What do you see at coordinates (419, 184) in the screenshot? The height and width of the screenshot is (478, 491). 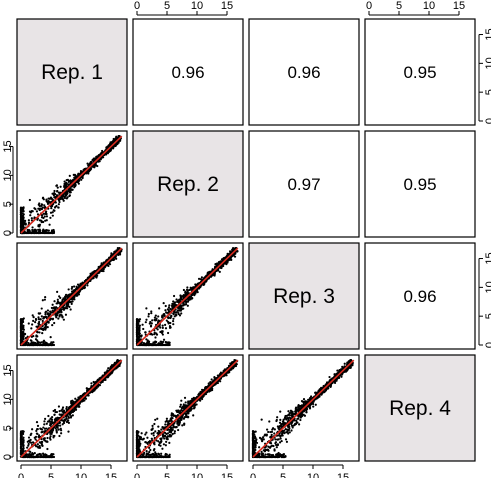 I see `correlation-value: 0.95` at bounding box center [419, 184].